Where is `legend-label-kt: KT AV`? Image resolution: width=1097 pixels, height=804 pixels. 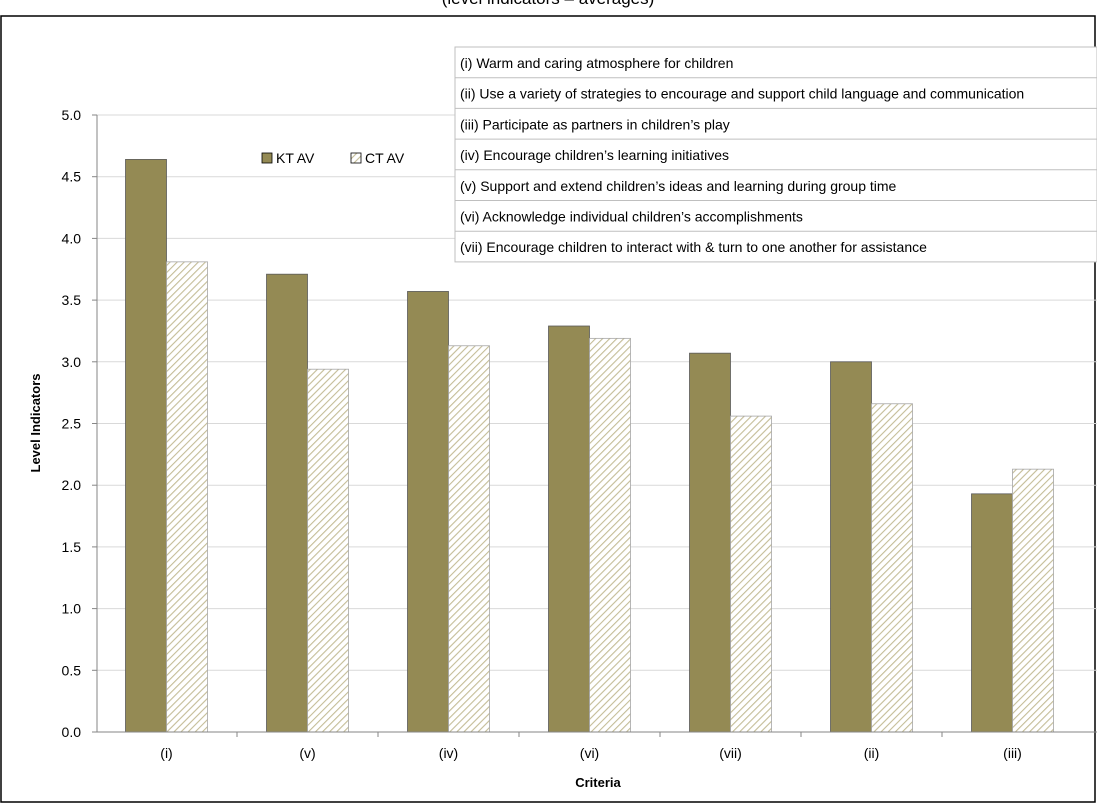 legend-label-kt: KT AV is located at coordinates (295, 158).